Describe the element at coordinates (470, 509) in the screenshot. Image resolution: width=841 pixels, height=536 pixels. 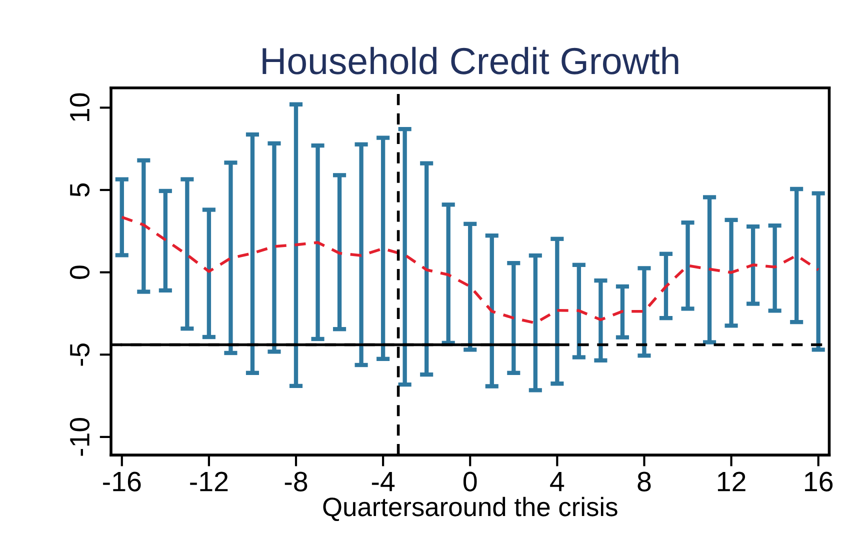
I see `x-axis-title: Quartersaround the crisis` at that location.